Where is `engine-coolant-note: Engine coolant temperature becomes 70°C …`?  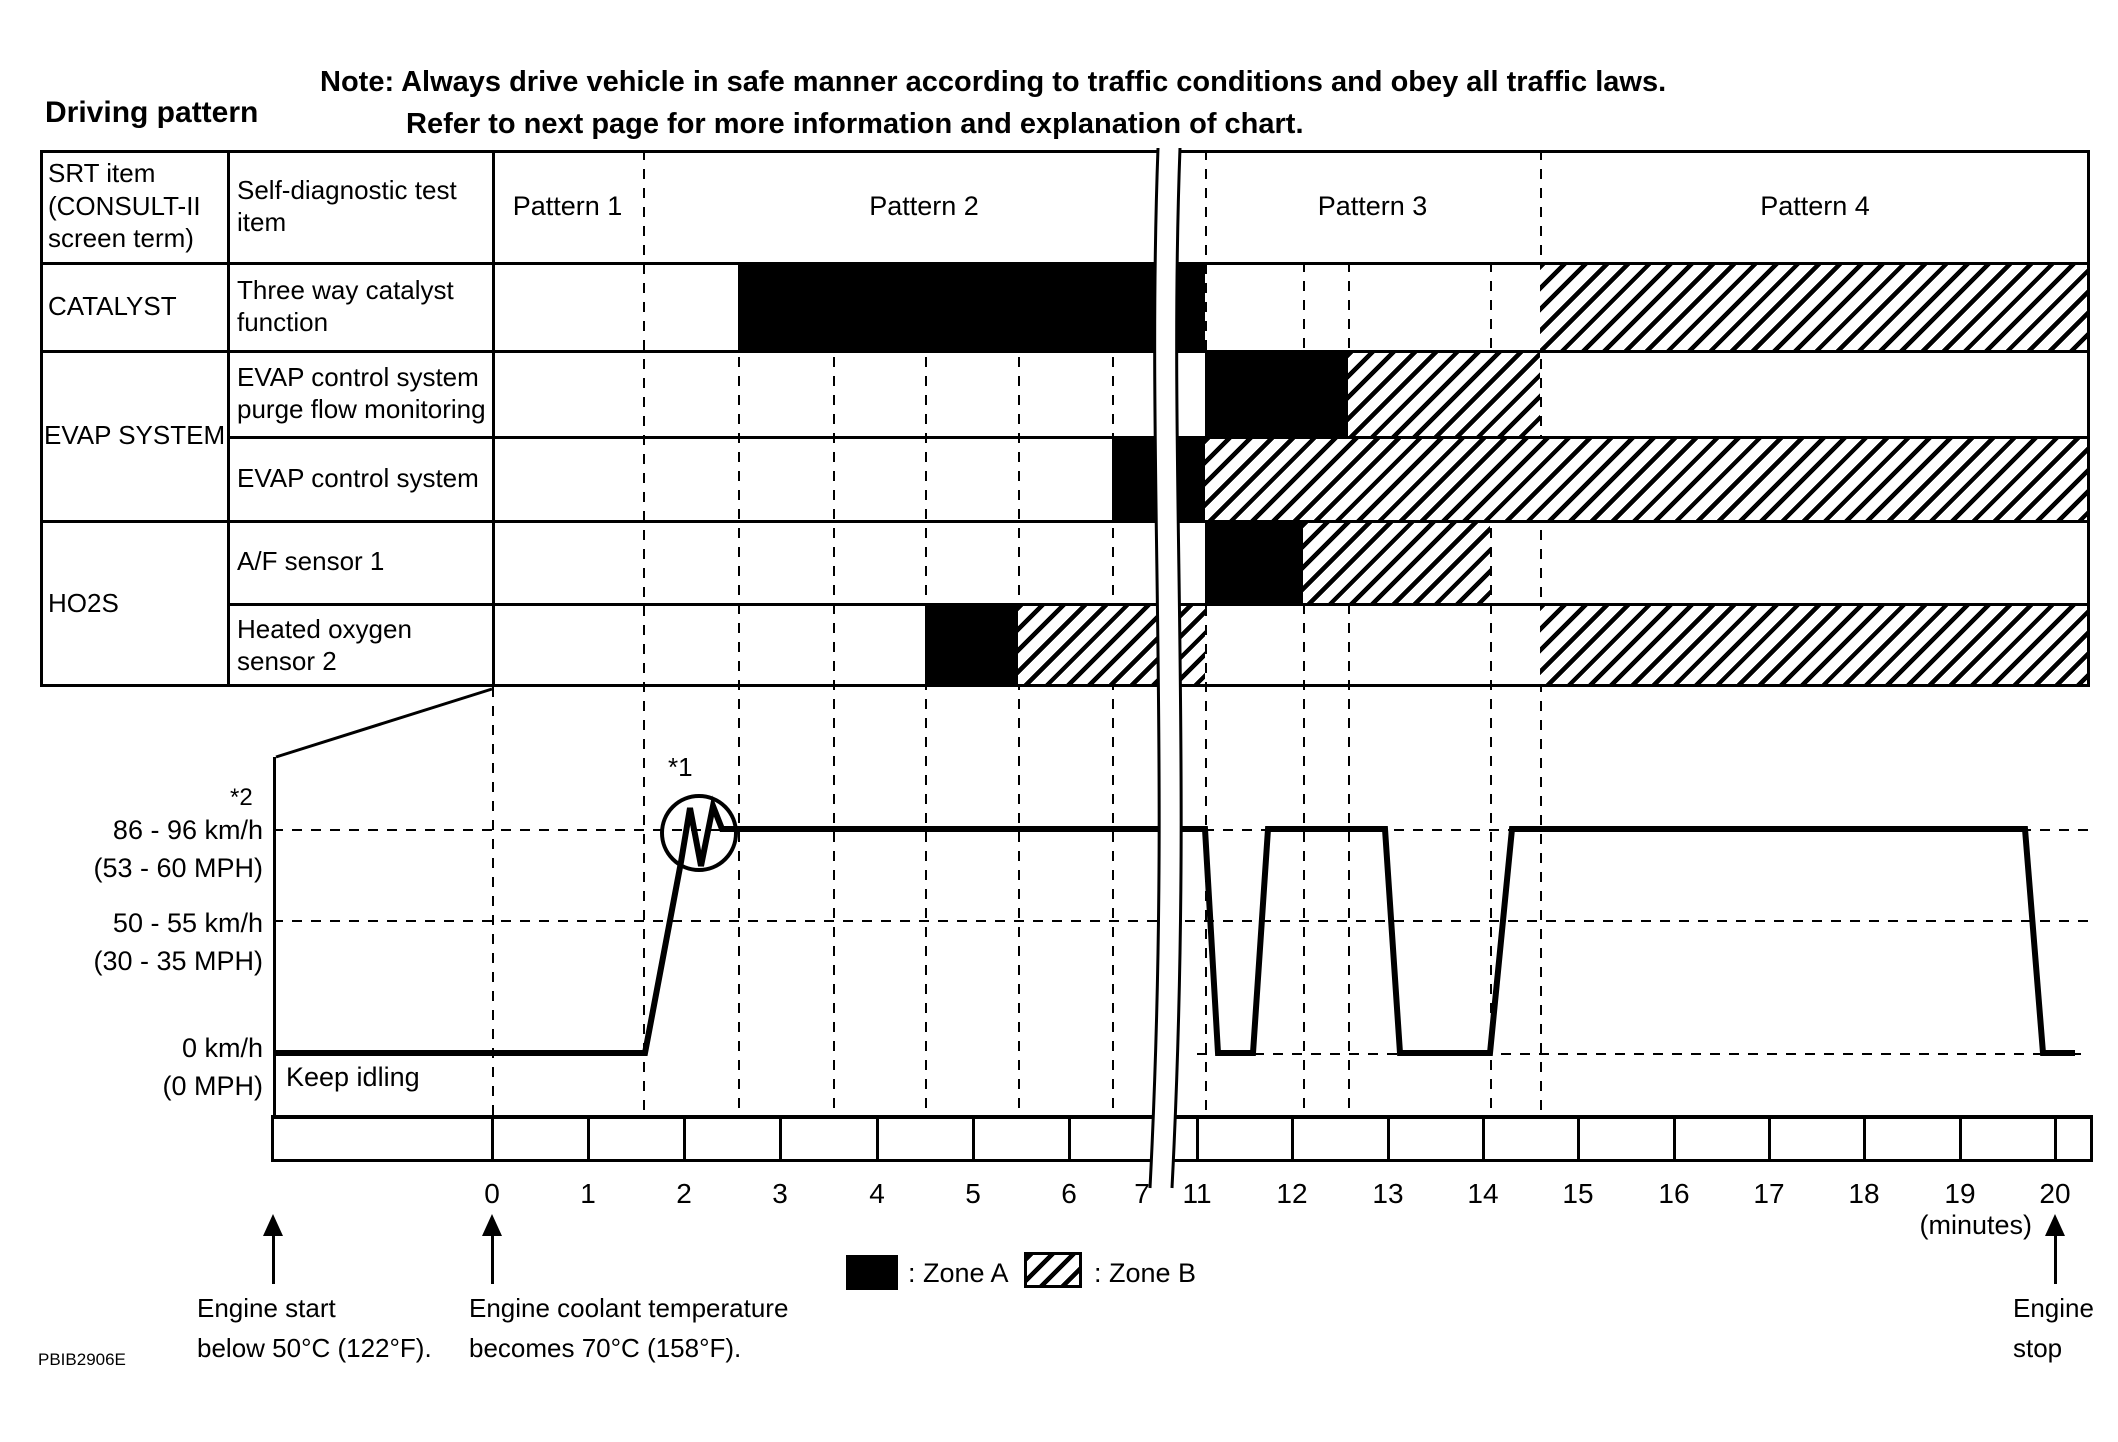 engine-coolant-note: Engine coolant temperature becomes 70°C … is located at coordinates (629, 1328).